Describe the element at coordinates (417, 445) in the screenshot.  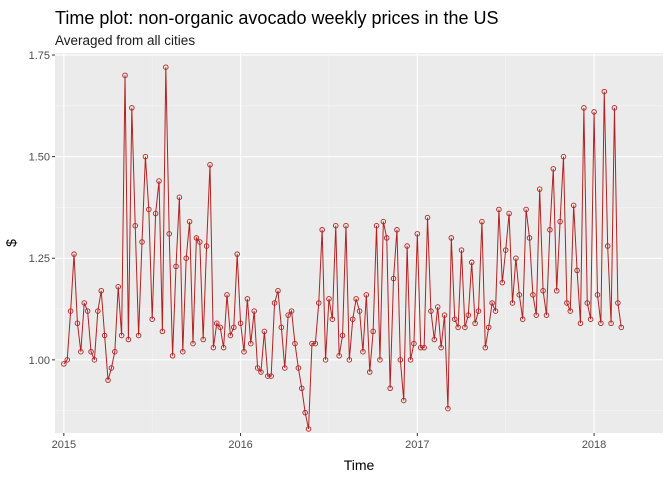
I see `x-tick-label: 2017` at that location.